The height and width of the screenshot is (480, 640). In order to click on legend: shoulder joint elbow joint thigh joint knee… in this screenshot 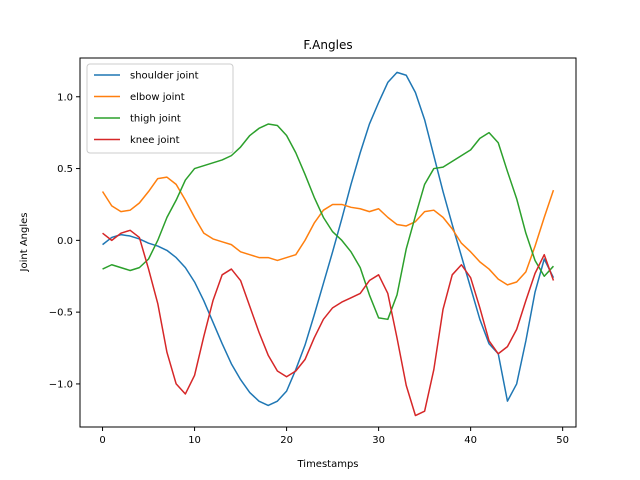, I will do `click(160, 108)`.